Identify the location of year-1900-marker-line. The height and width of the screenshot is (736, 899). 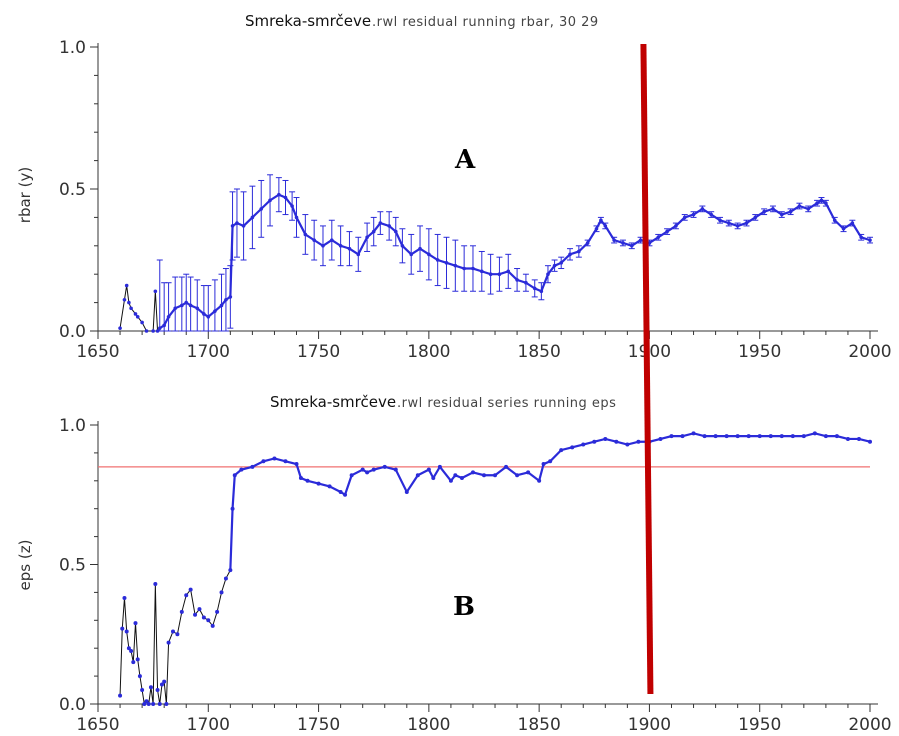
(647, 369).